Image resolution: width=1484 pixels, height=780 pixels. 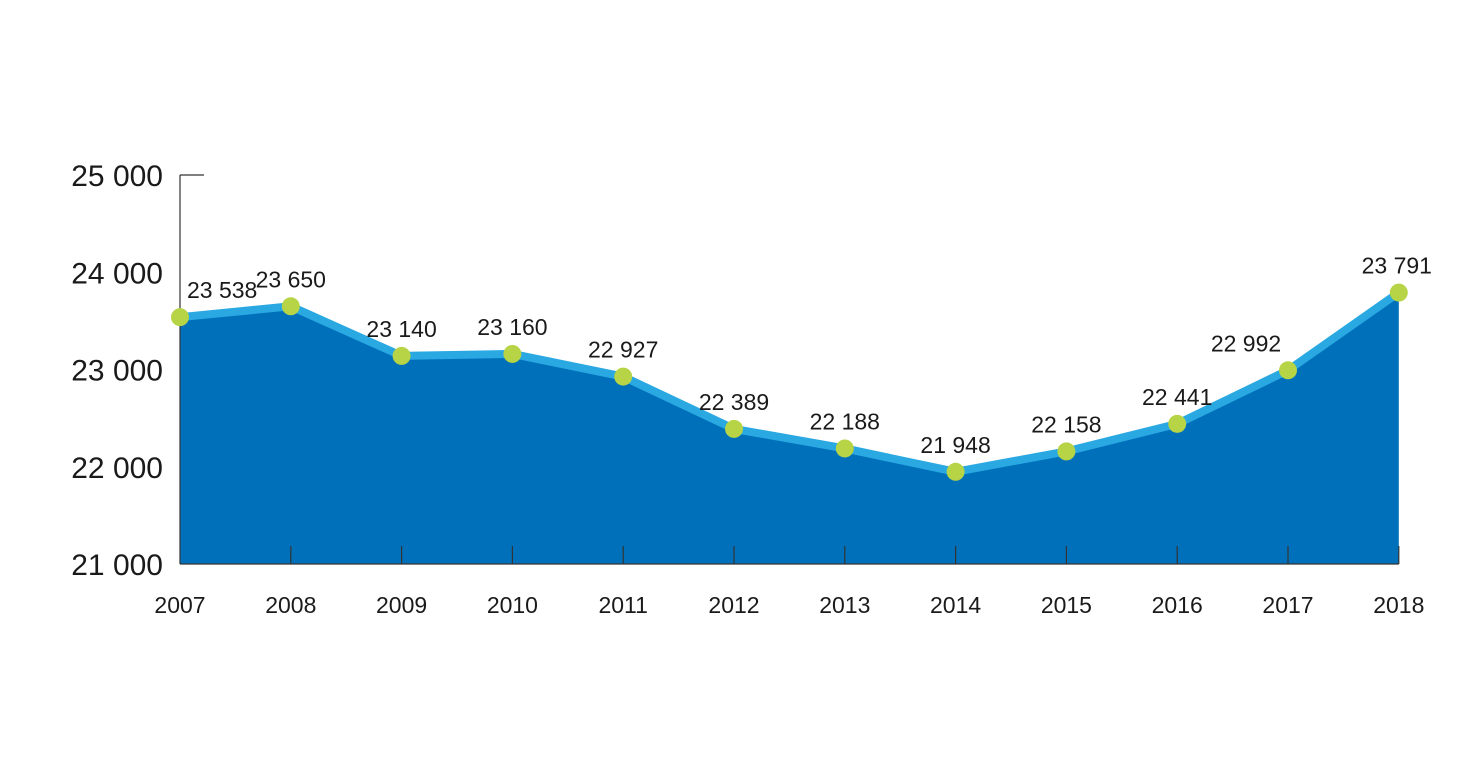 I want to click on x-tick-label: 2010, so click(x=512, y=605).